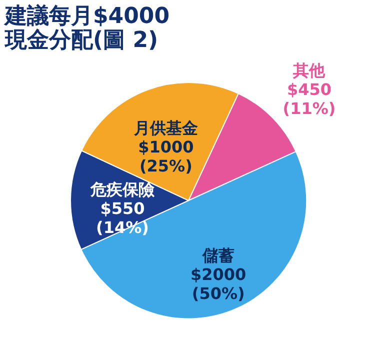  I want to click on data-label: $2000 (50%), so click(218, 284).